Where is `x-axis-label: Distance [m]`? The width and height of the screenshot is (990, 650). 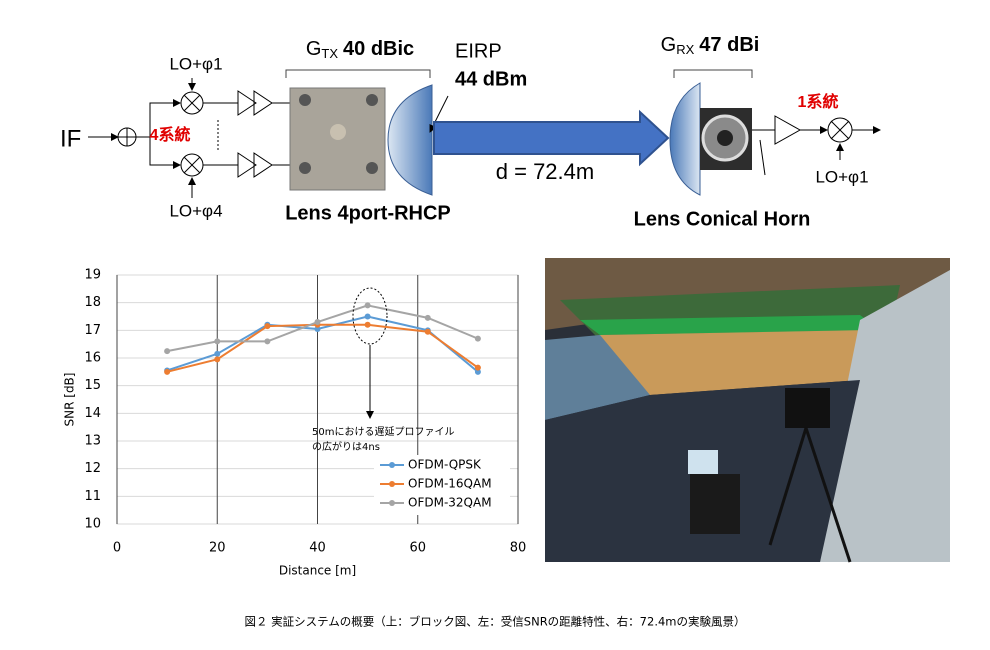 x-axis-label: Distance [m] is located at coordinates (317, 571).